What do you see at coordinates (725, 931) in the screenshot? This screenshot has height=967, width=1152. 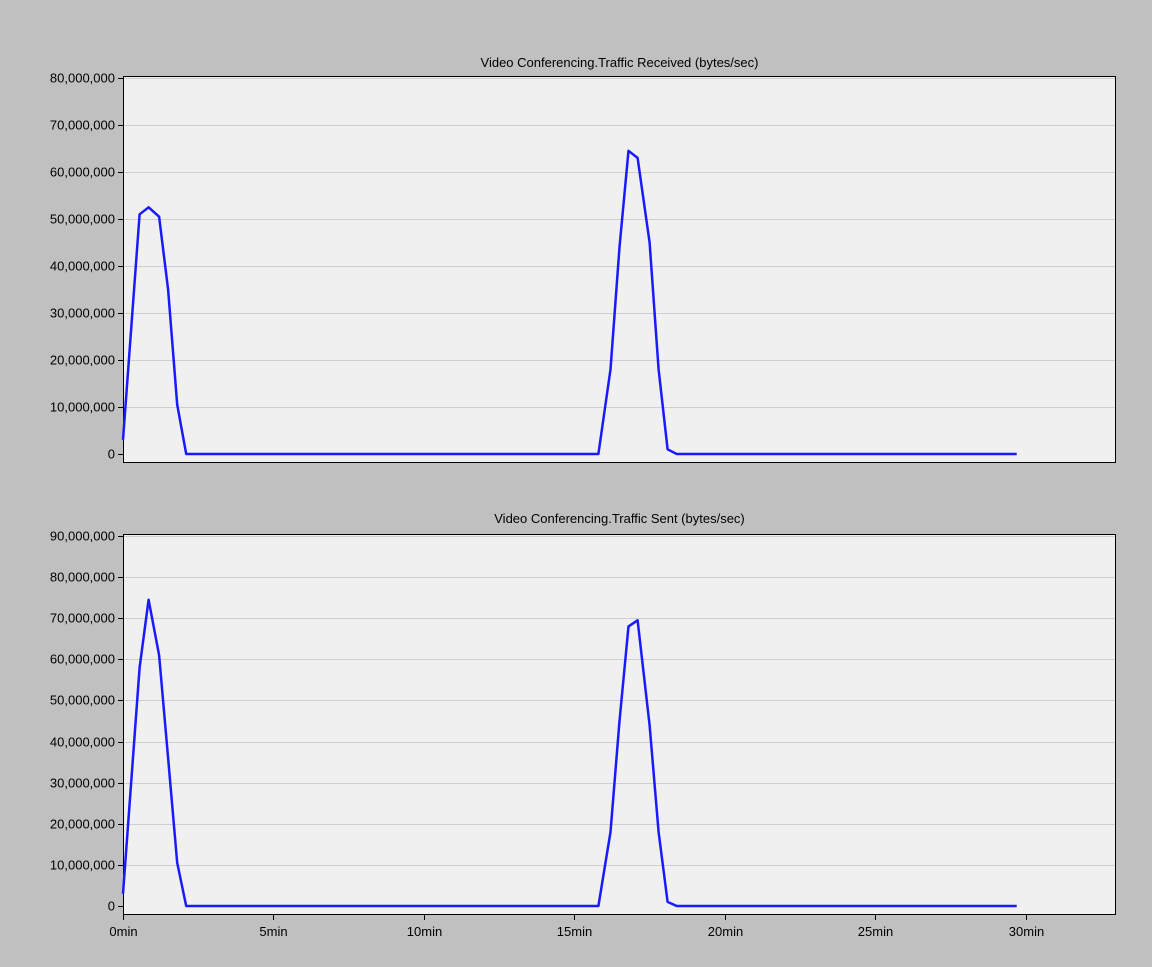 I see `chart-2-xtick-label: 20min` at bounding box center [725, 931].